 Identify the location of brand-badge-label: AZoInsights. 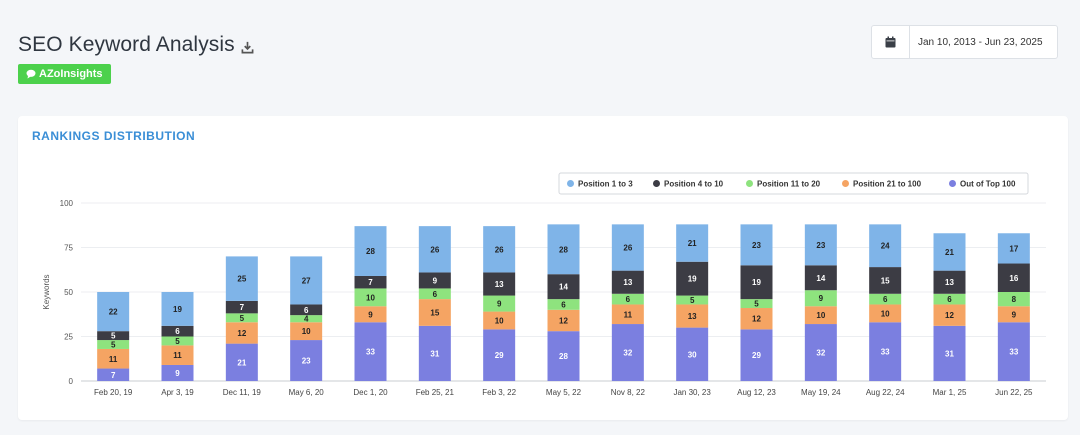
(71, 74).